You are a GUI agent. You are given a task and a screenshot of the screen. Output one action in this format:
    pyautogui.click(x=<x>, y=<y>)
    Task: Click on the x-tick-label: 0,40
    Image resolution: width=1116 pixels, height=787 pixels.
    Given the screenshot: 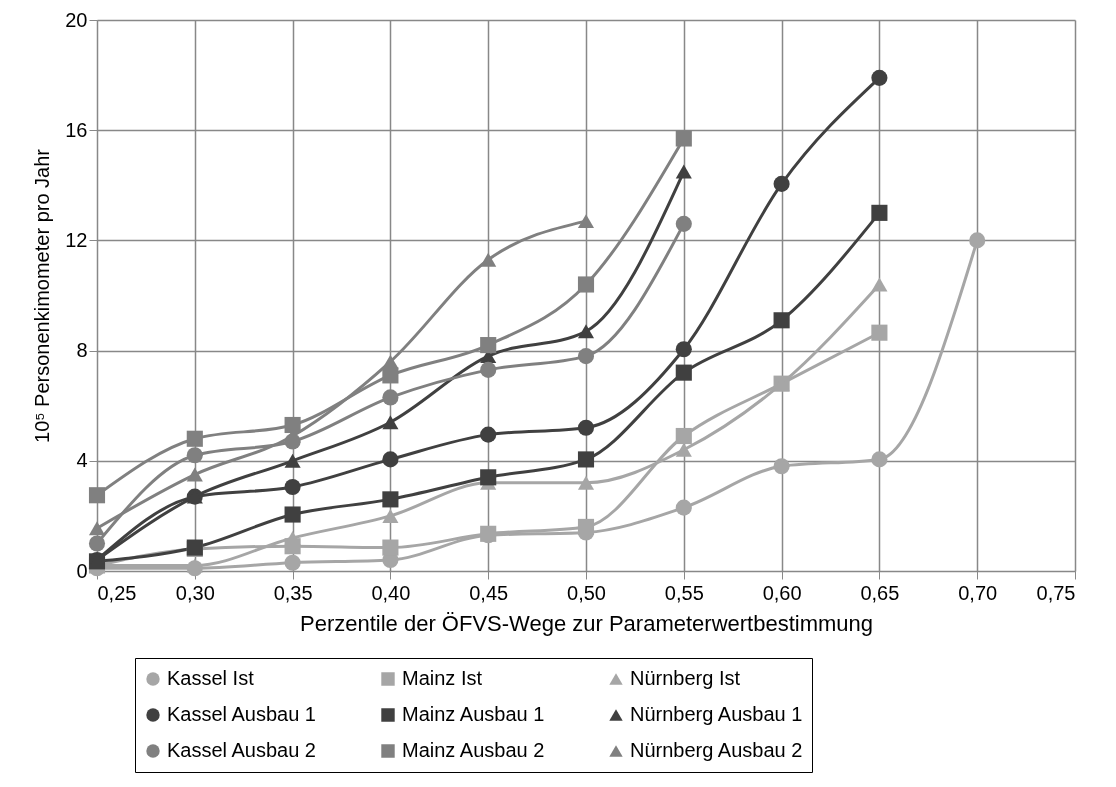 What is the action you would take?
    pyautogui.click(x=391, y=592)
    